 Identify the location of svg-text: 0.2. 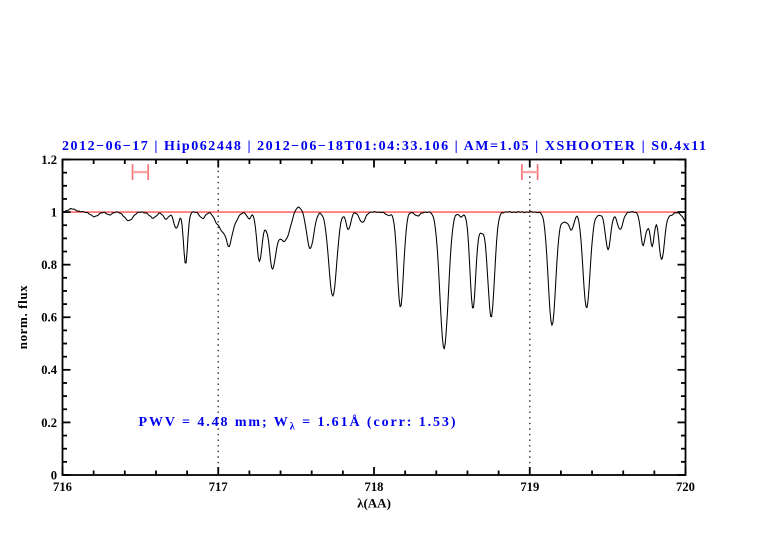
(49, 423).